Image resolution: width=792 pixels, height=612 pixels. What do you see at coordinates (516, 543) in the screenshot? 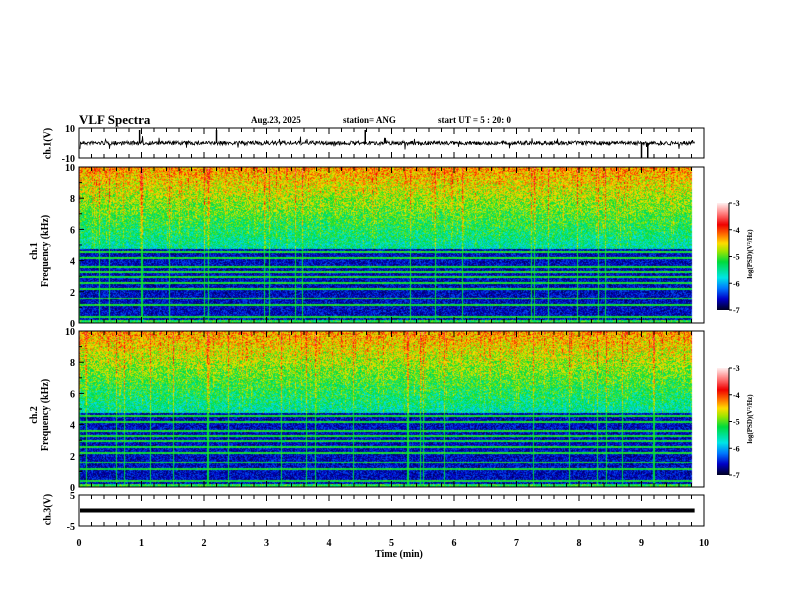
I see `x-tick-label: 7` at bounding box center [516, 543].